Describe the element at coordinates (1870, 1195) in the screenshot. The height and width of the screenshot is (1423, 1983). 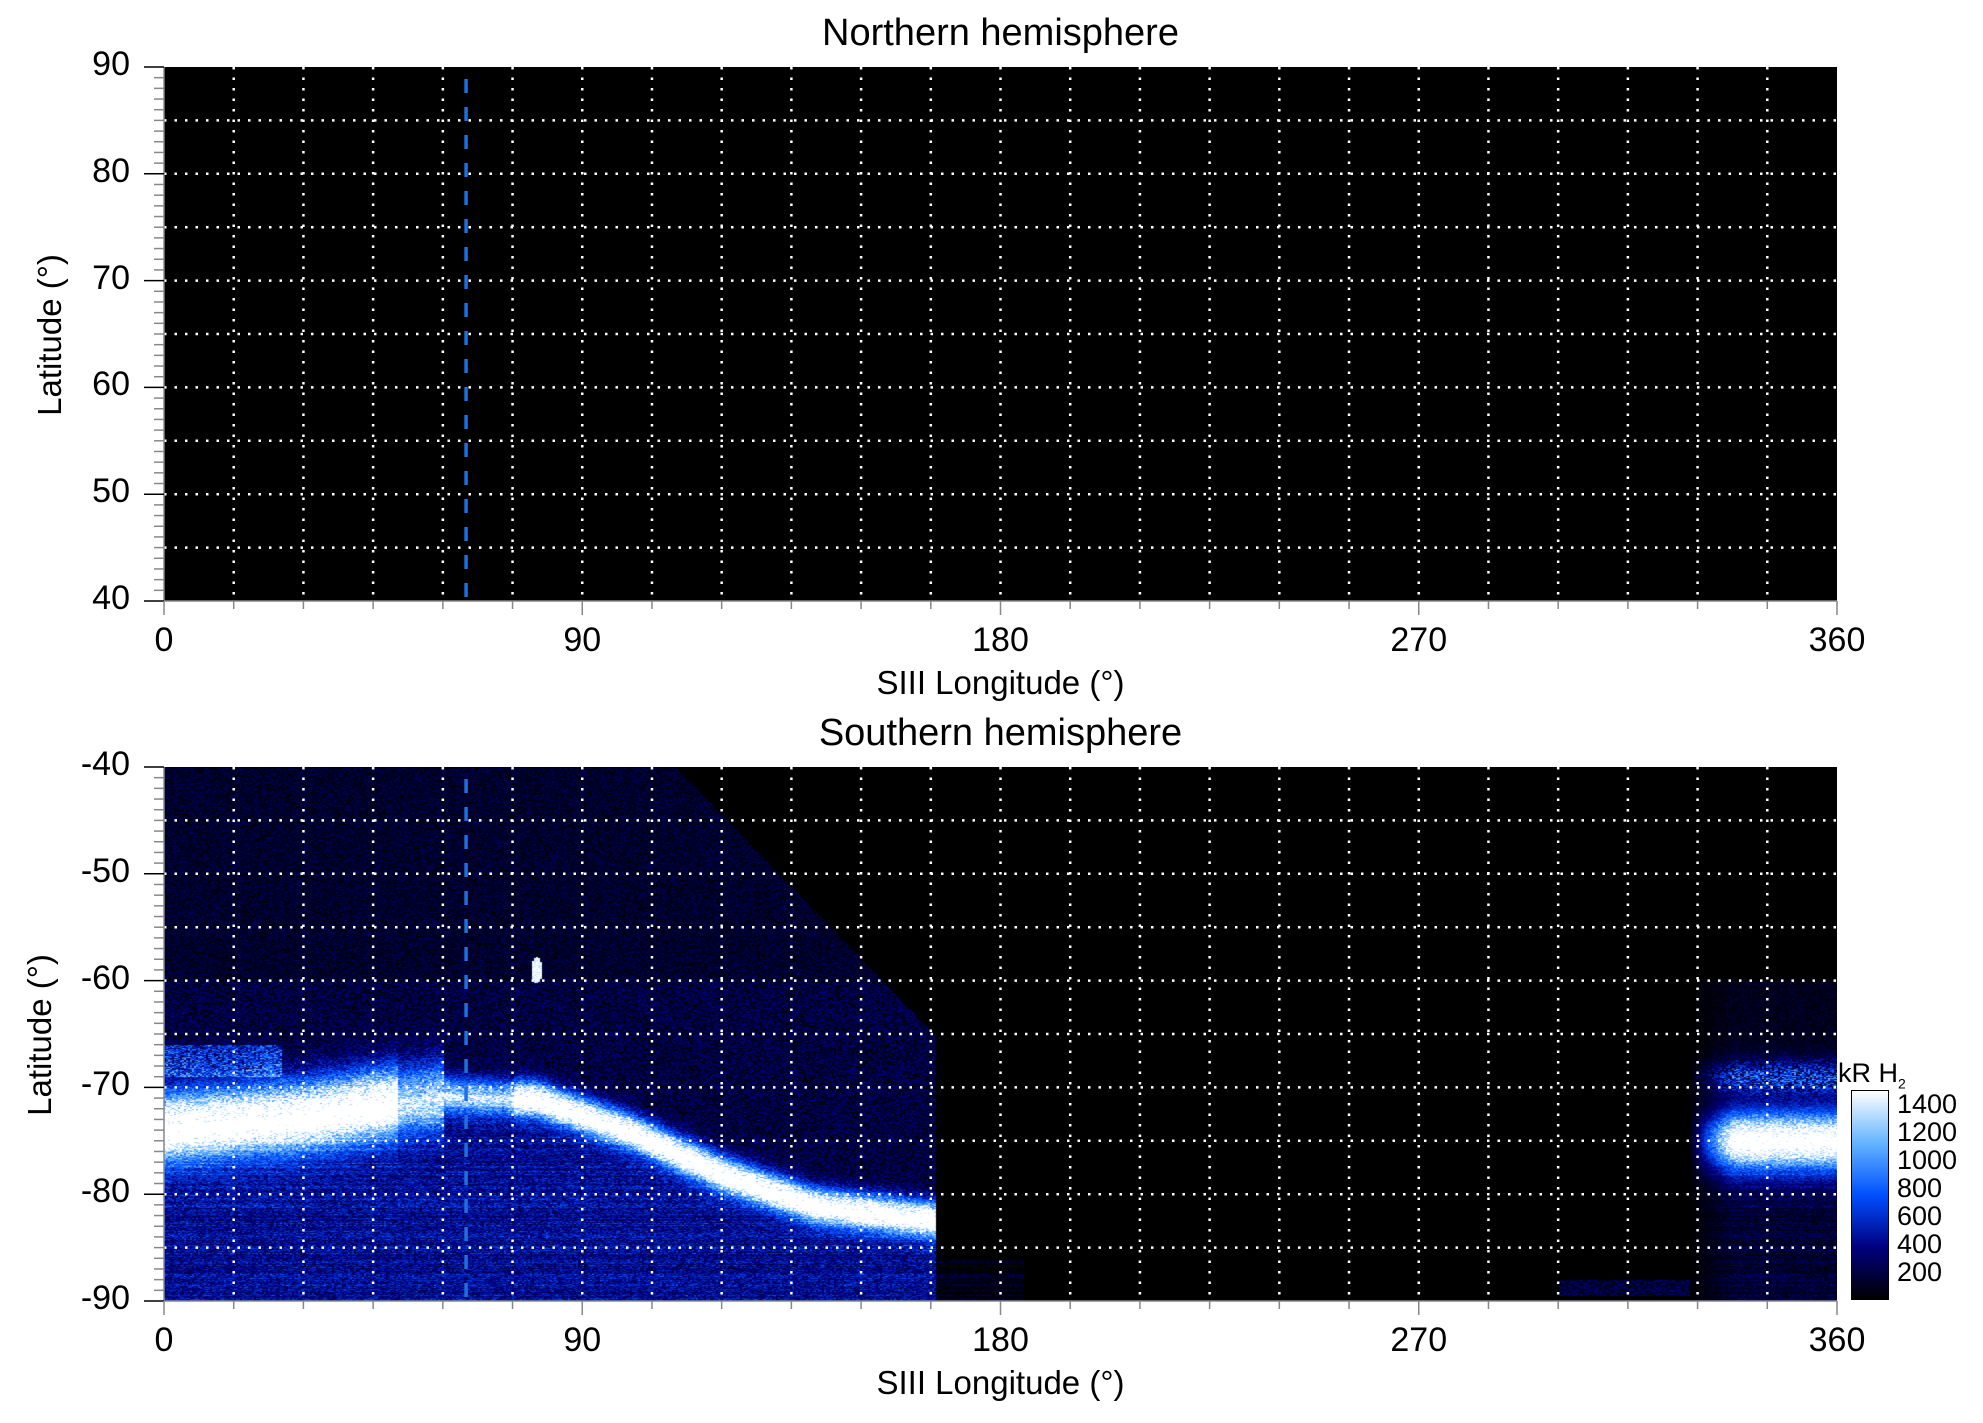
I see `colorbar` at that location.